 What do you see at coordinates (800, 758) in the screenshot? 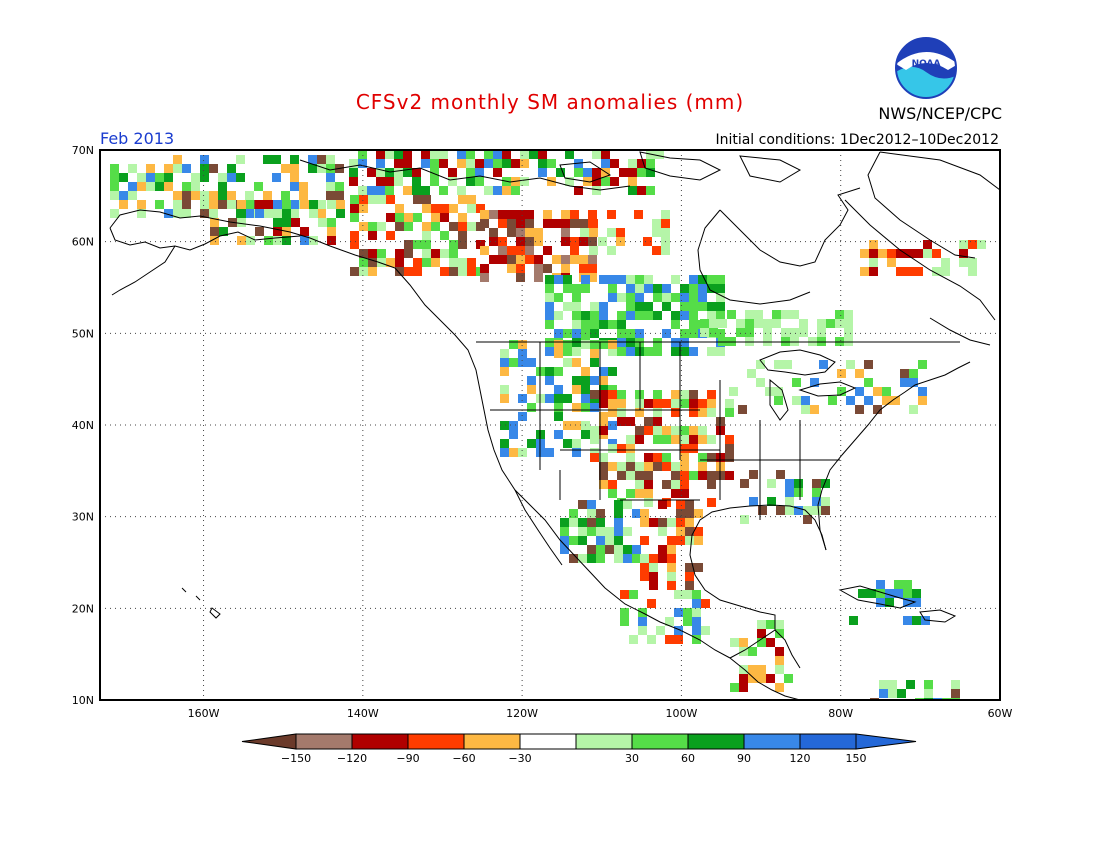
I see `colorbar-label: 120` at bounding box center [800, 758].